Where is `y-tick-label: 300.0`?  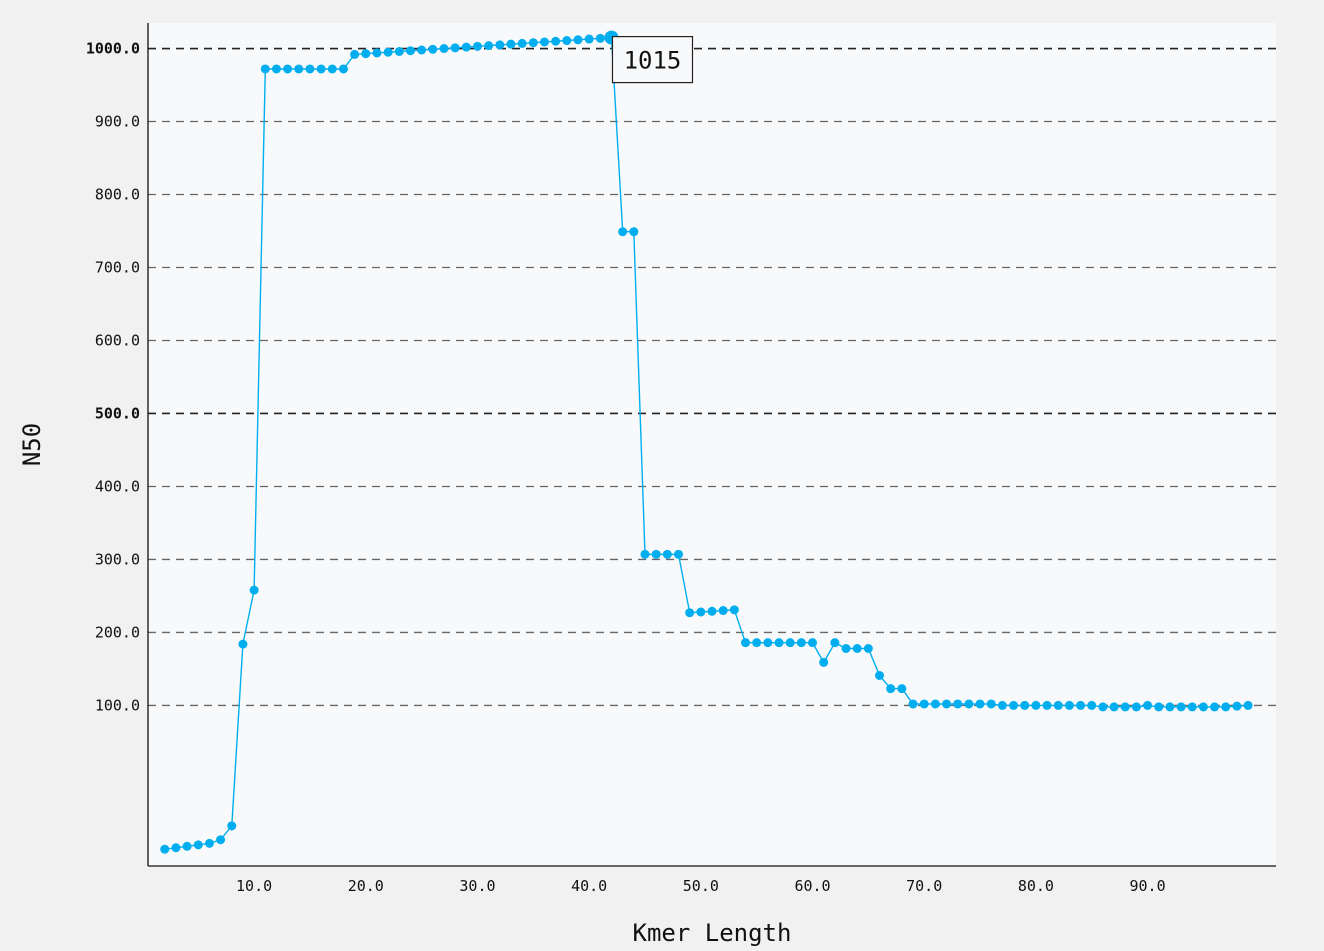 y-tick-label: 300.0 is located at coordinates (117, 559).